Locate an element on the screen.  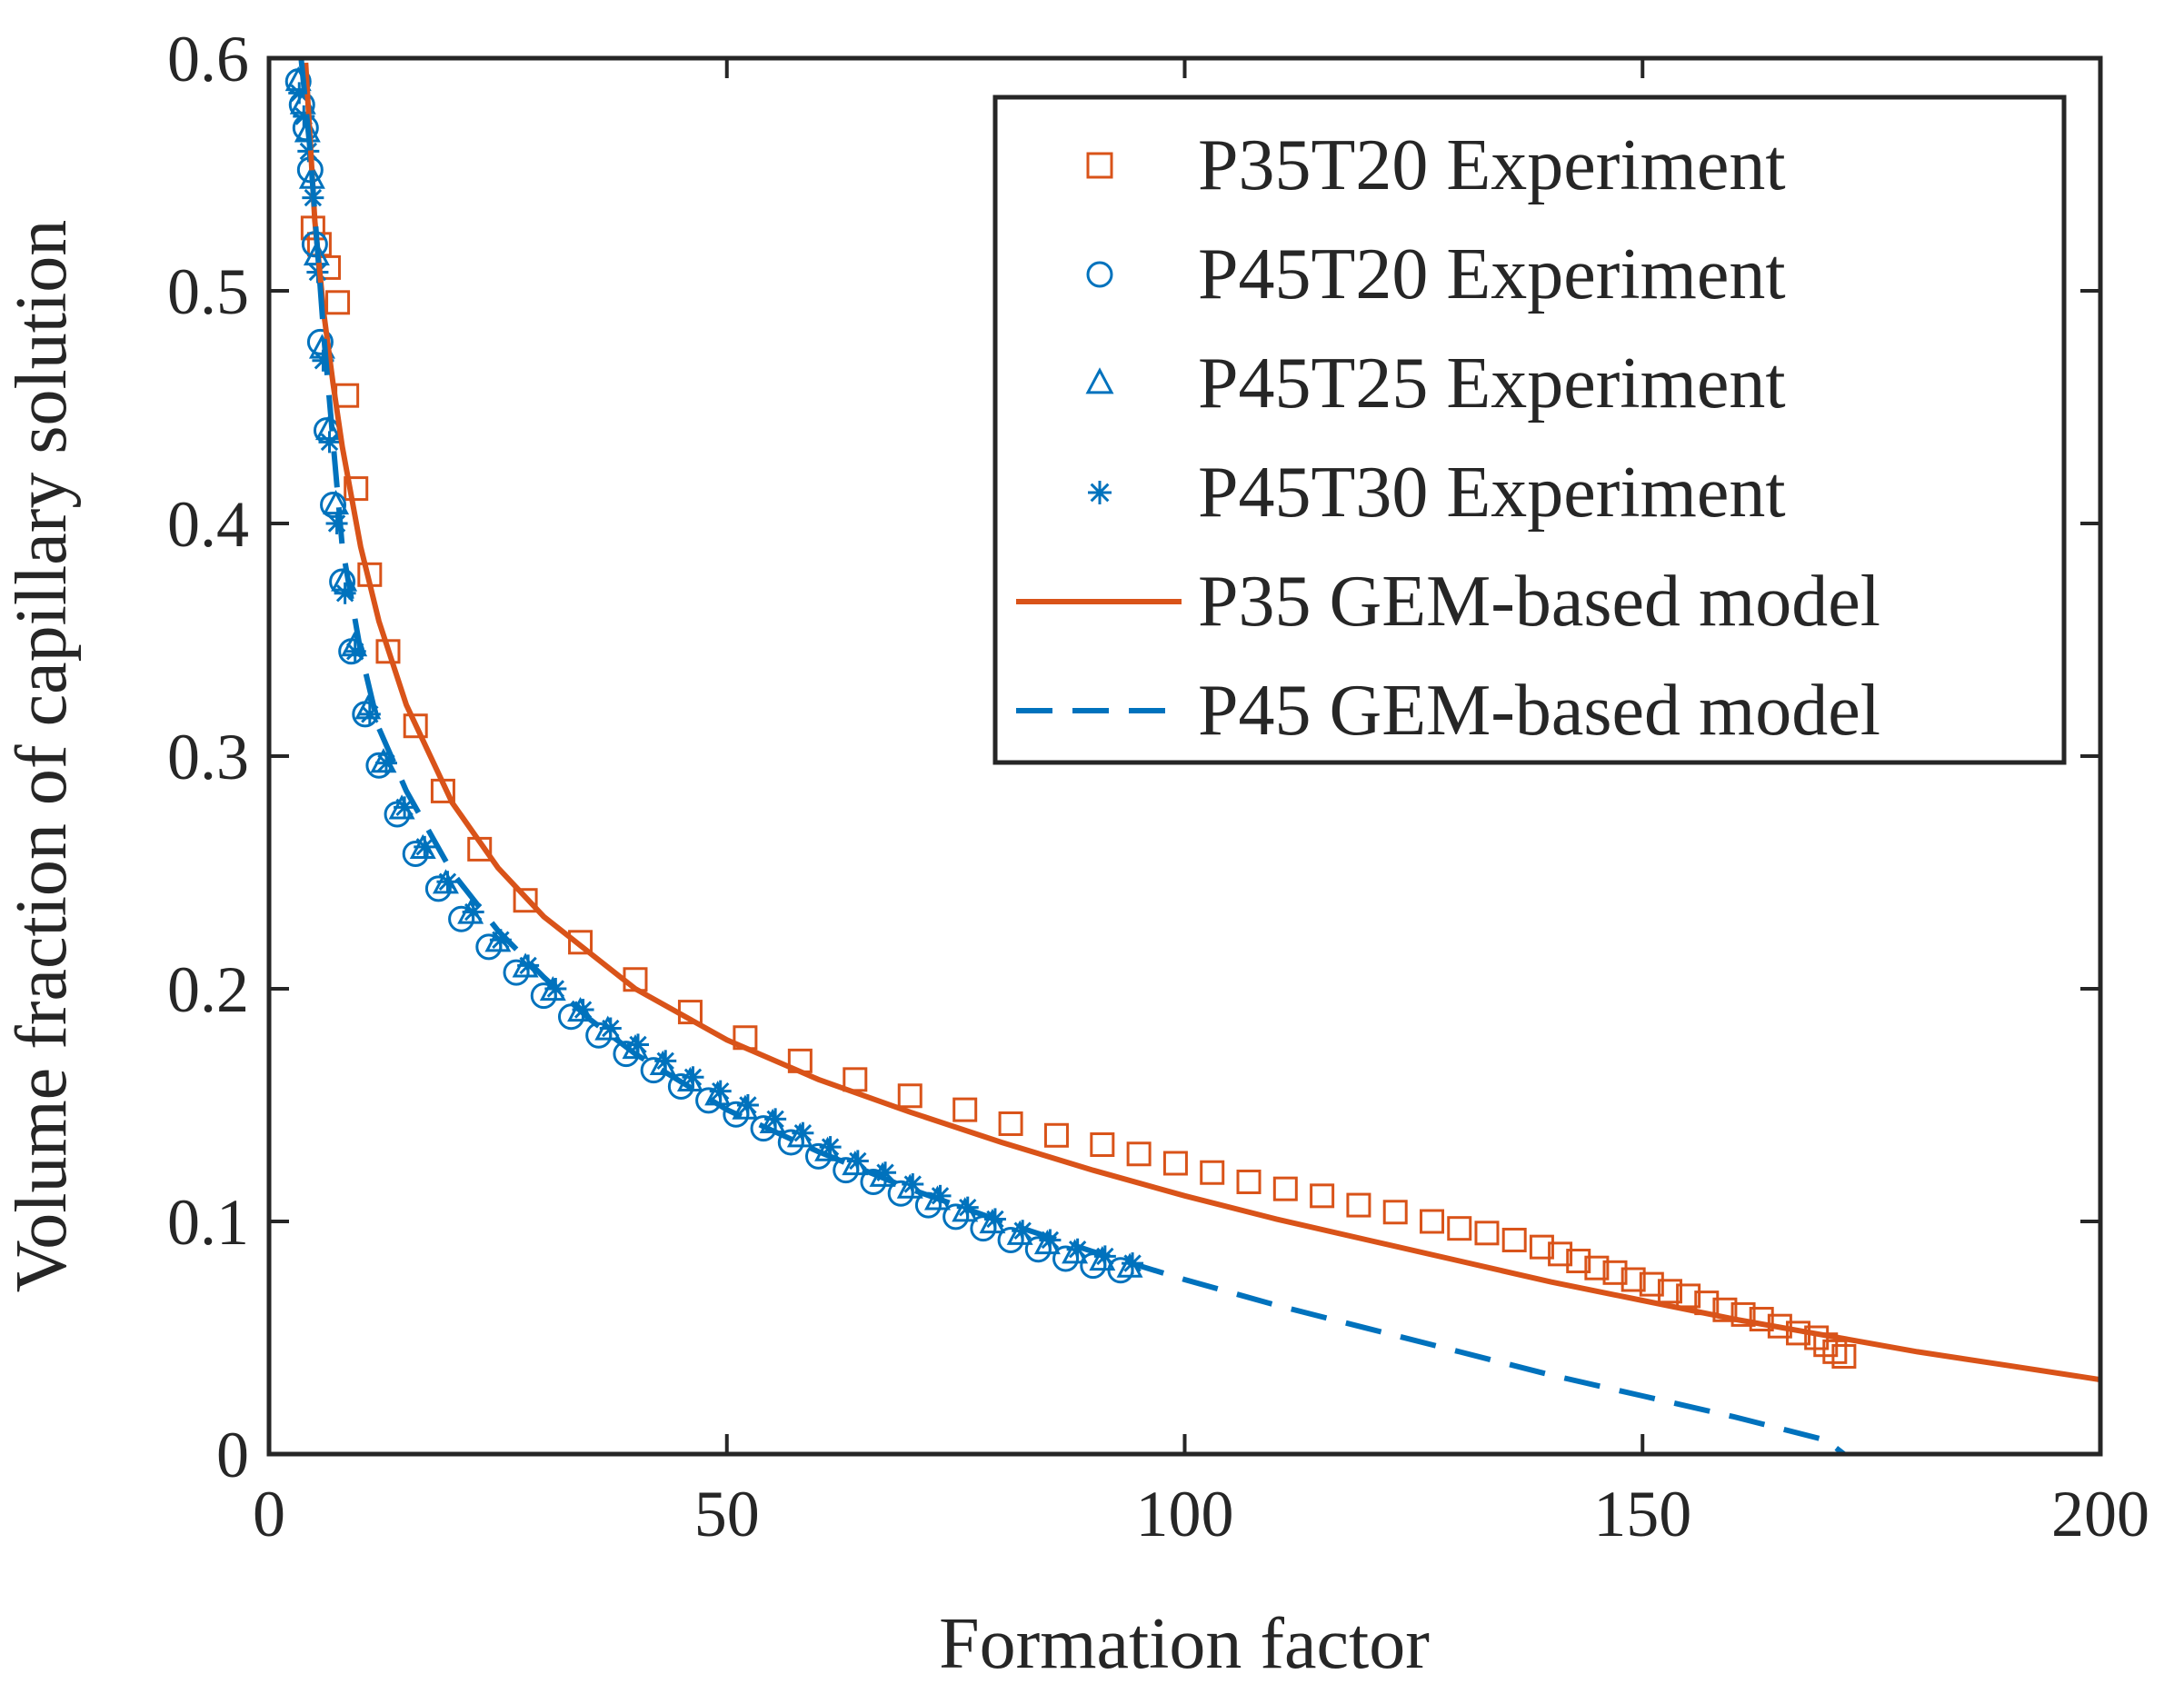
y-tick-label: 0.1 is located at coordinates (208, 1222).